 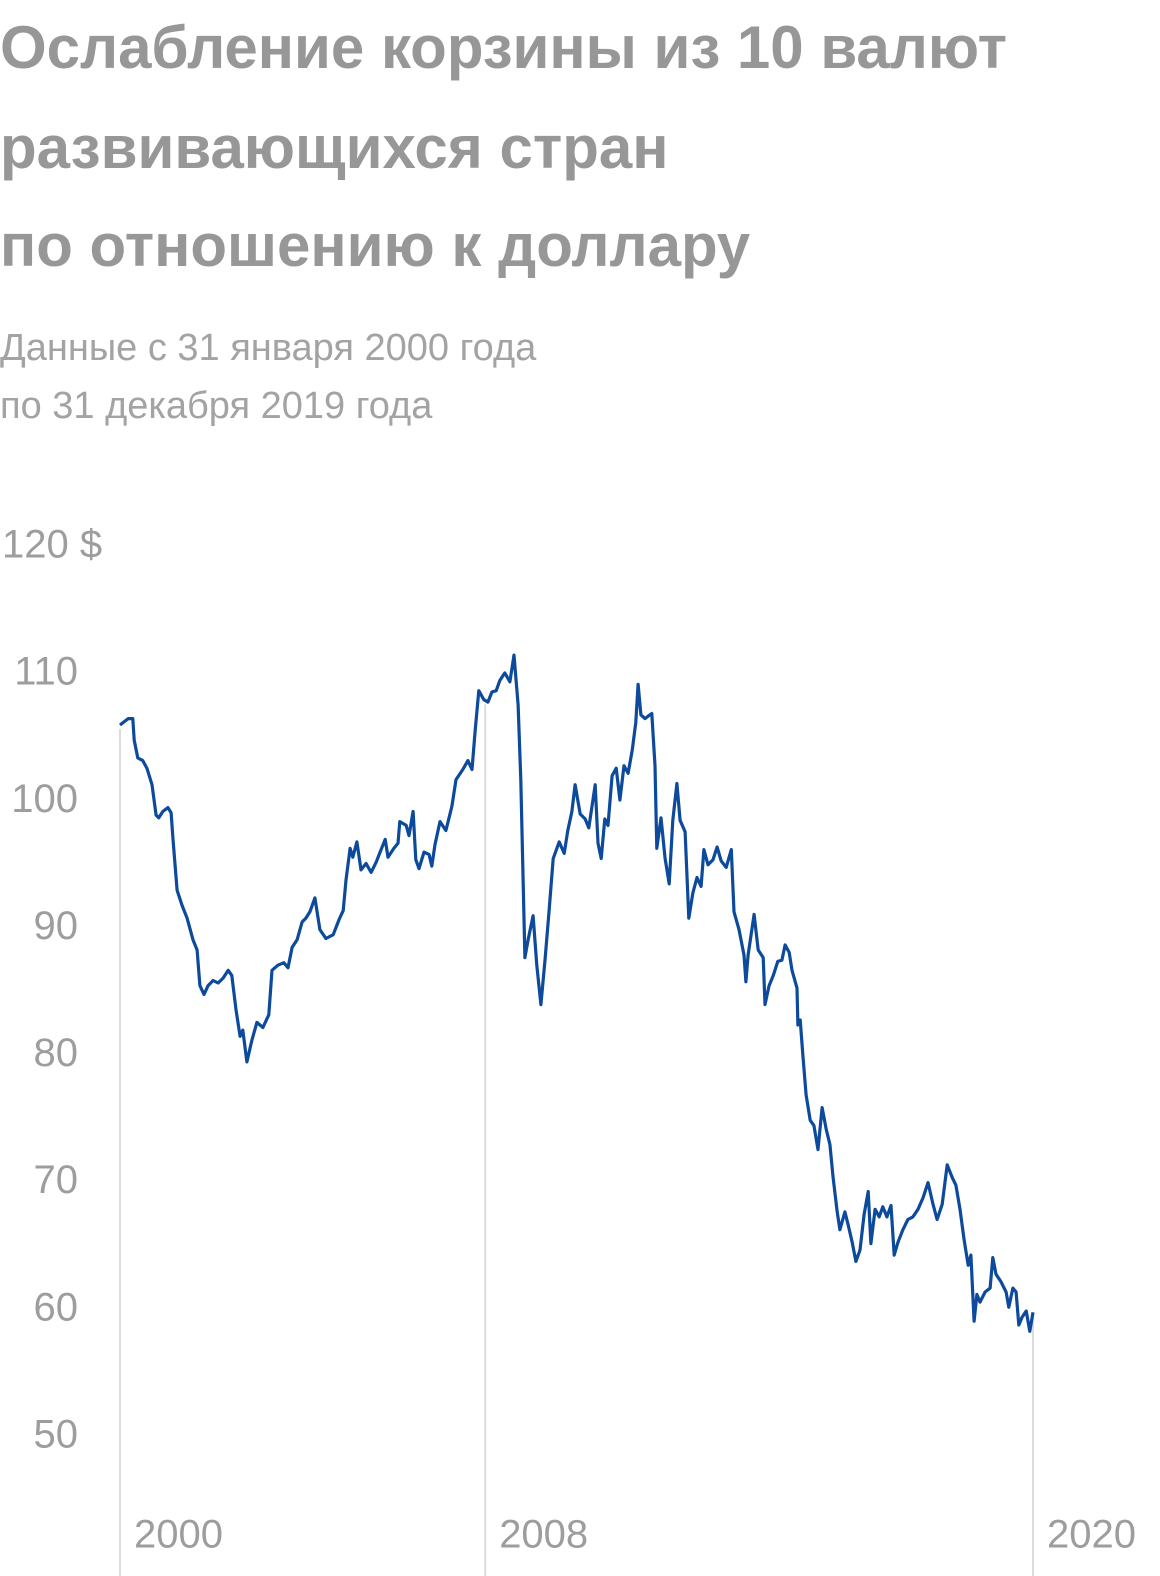 I want to click on chart-title: Ослабление корзины из 10 валют, so click(x=503, y=47).